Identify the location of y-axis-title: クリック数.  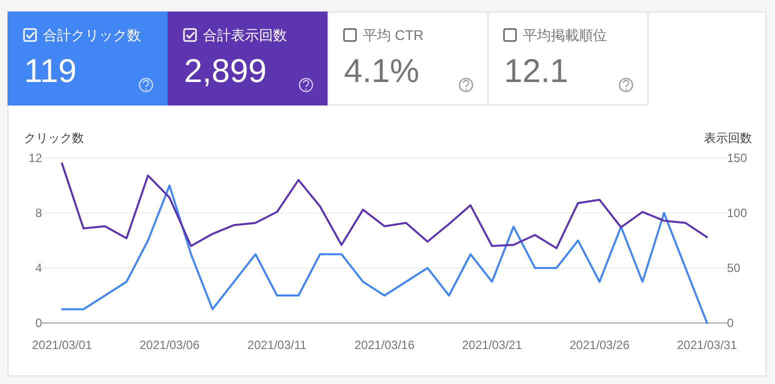
(54, 138).